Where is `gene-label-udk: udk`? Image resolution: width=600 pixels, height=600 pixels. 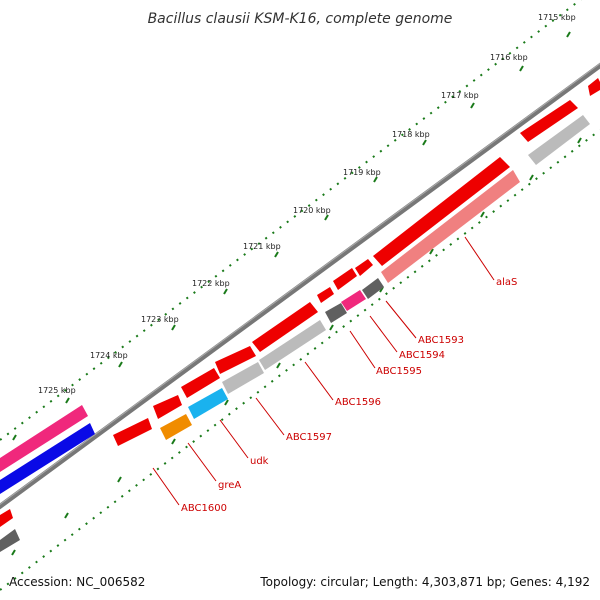 gene-label-udk: udk is located at coordinates (259, 461).